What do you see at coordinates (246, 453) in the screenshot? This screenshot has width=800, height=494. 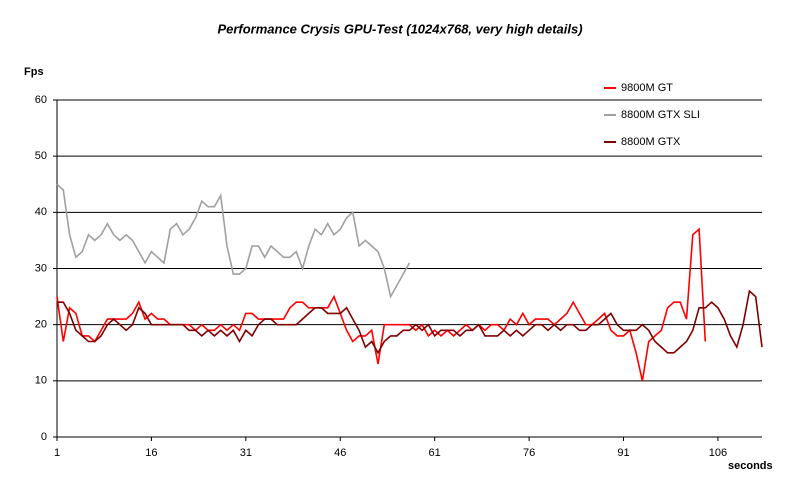 I see `x-tick-label: 31` at bounding box center [246, 453].